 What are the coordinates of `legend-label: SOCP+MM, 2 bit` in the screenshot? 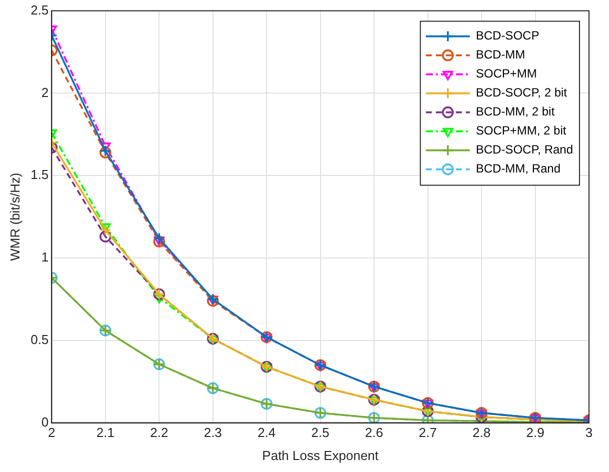 It's located at (521, 131).